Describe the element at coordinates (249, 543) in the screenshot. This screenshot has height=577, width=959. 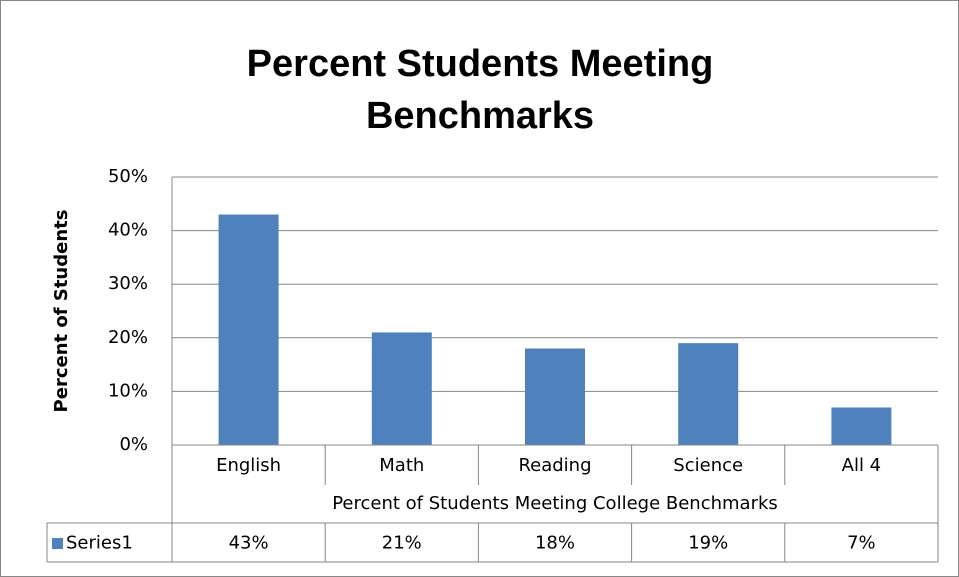
I see `data-table-value: 43%` at that location.